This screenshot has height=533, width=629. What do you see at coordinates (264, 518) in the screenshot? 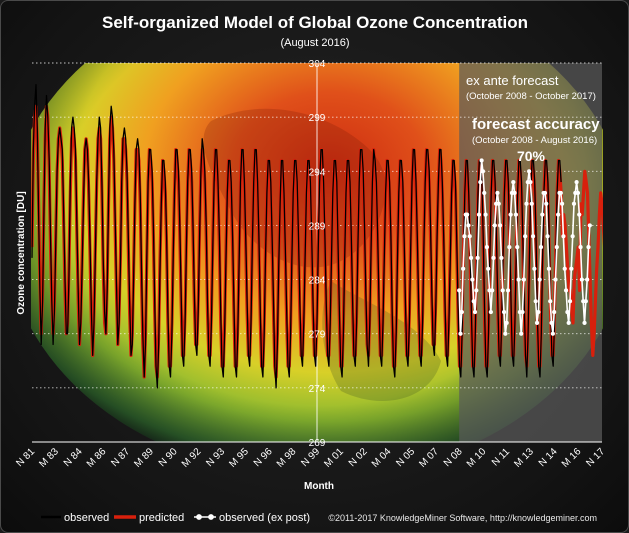
I see `legend-expost-label: observed (ex post)` at bounding box center [264, 518].